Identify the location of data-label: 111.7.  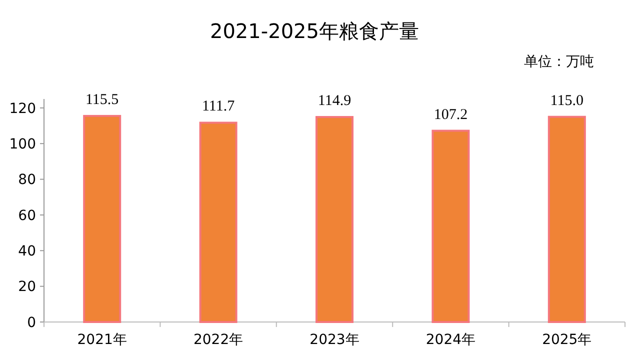
(219, 106).